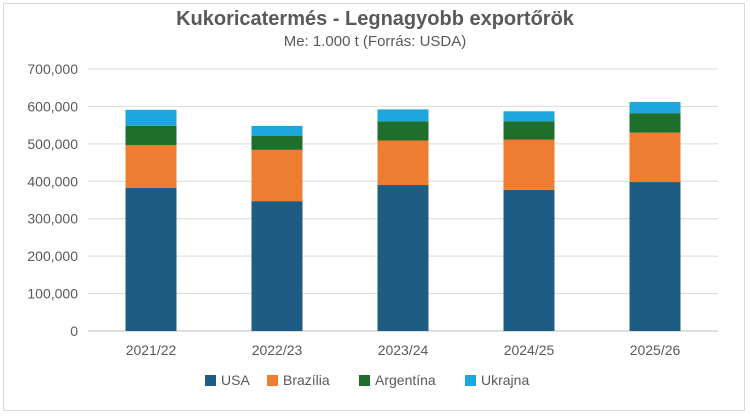 This screenshot has width=750, height=416. What do you see at coordinates (52, 144) in the screenshot?
I see `y-tick-label: 500,000` at bounding box center [52, 144].